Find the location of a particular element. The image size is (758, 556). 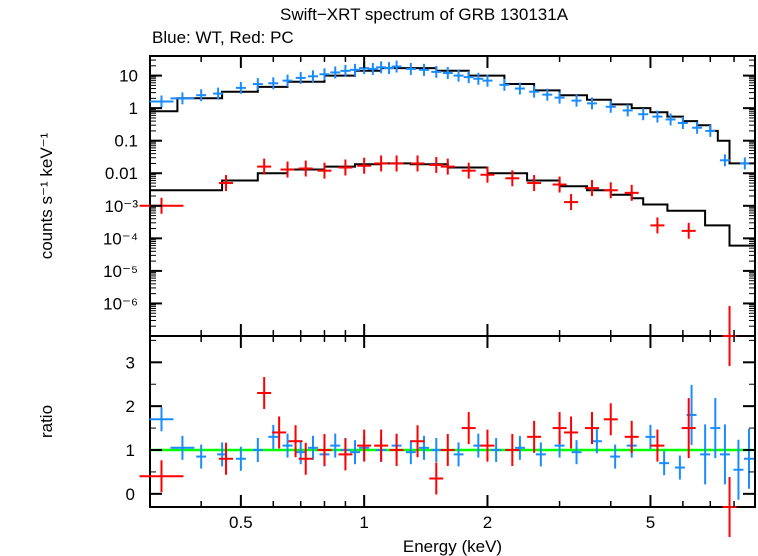

y-tick-label: 10⁻⁵ is located at coordinates (120, 271).